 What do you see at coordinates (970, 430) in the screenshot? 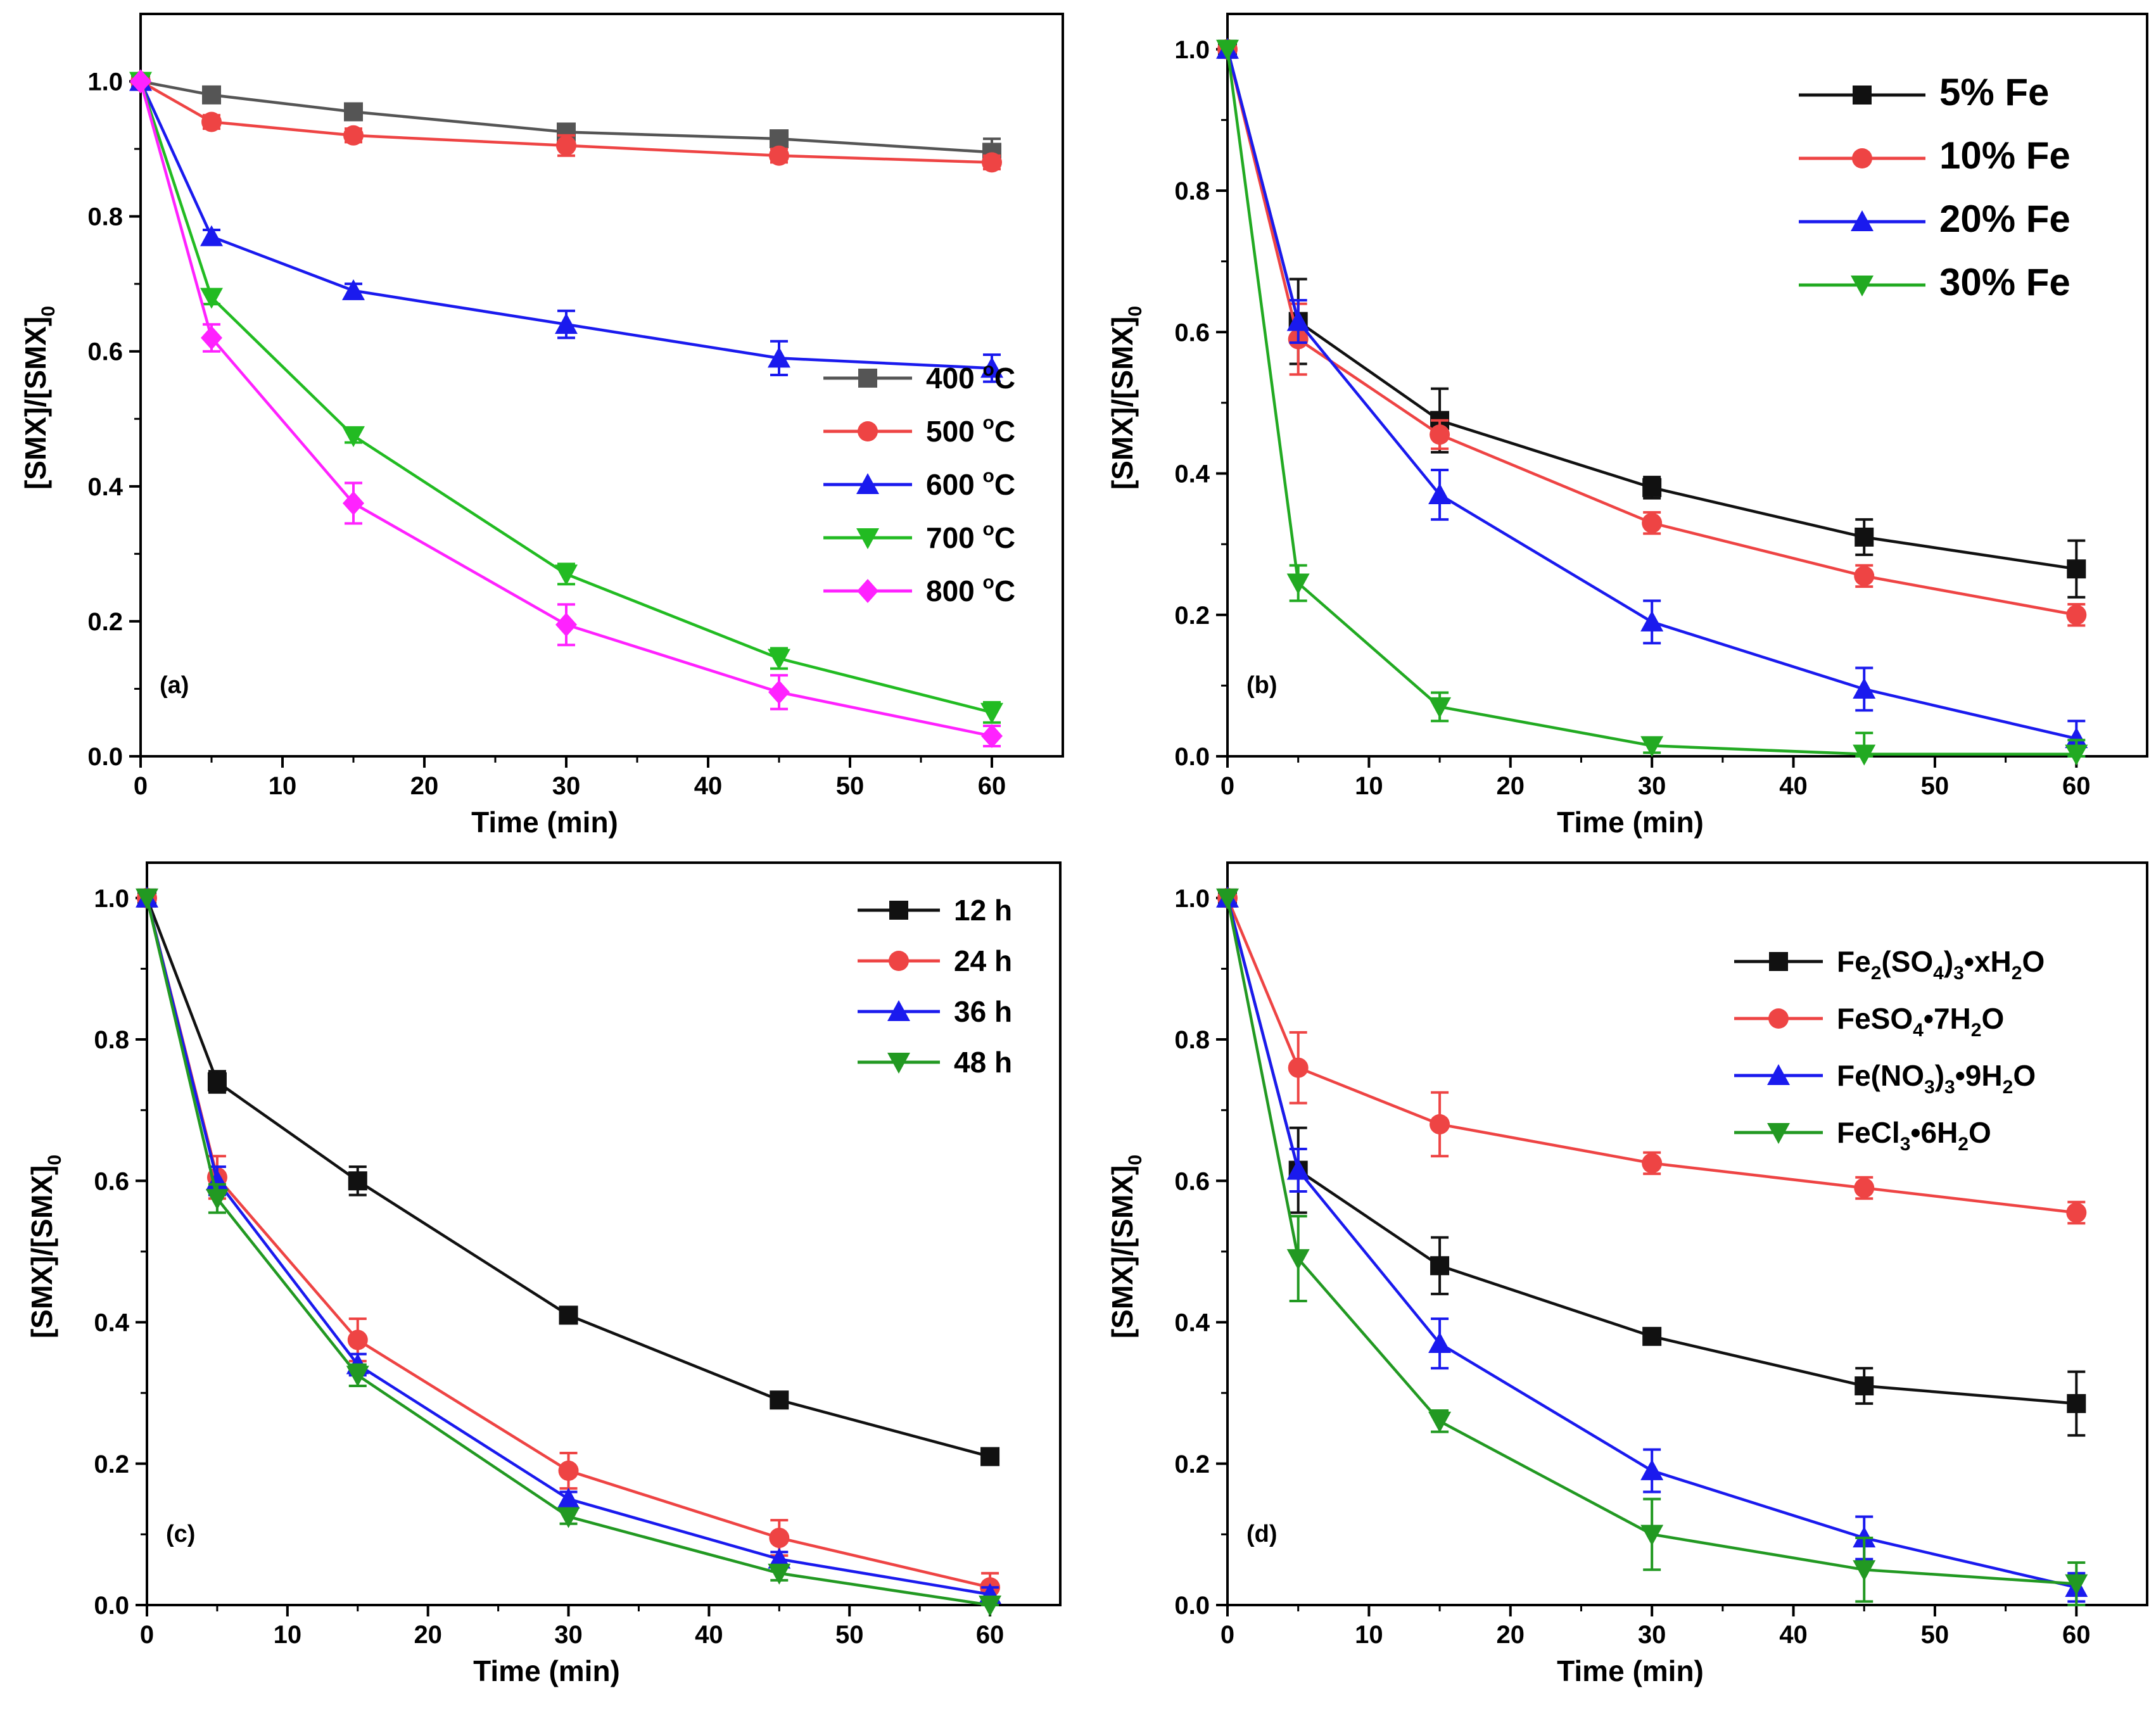
I see `legend-label: 500 oC` at bounding box center [970, 430].